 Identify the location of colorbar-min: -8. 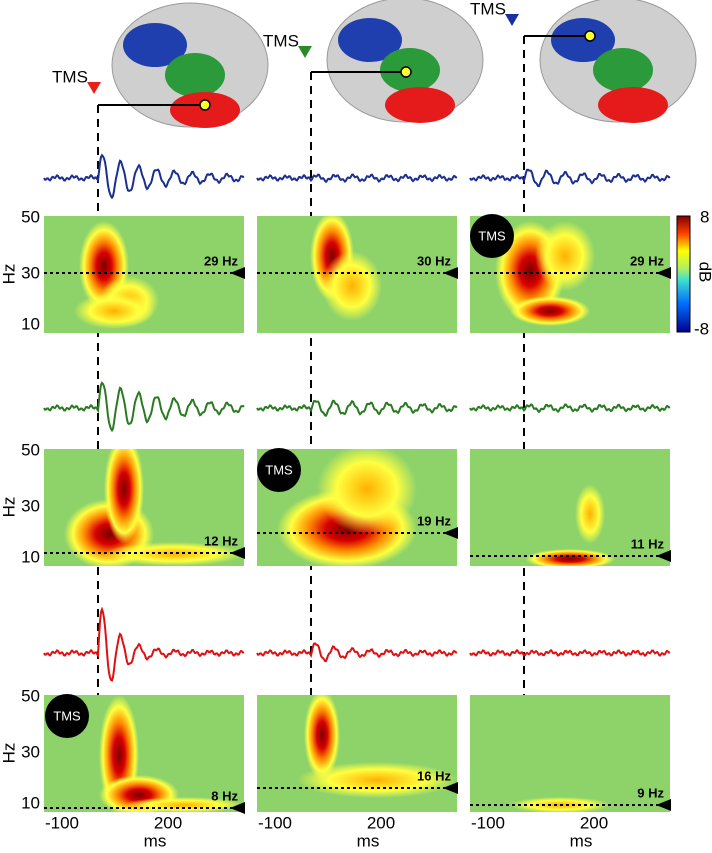
(701, 328).